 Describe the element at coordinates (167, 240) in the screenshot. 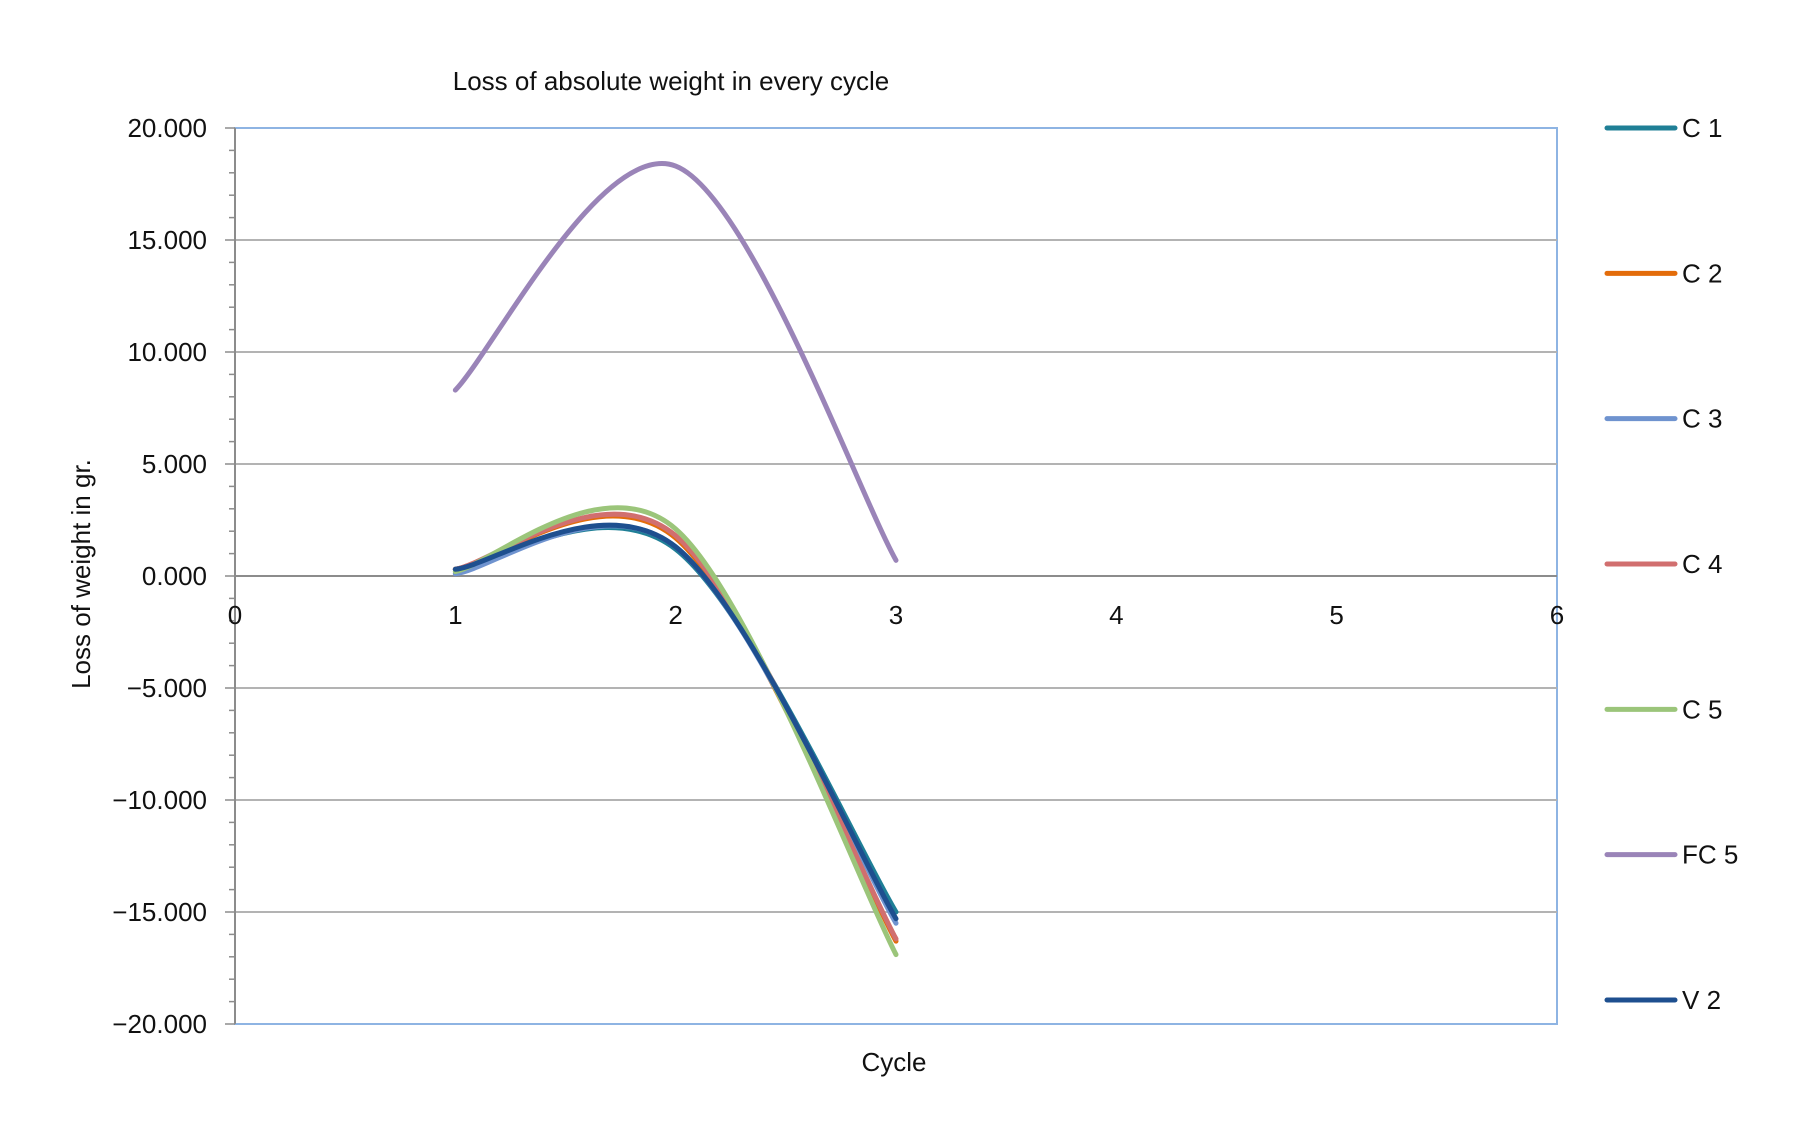

I see `y-tick-label: 15.000` at that location.